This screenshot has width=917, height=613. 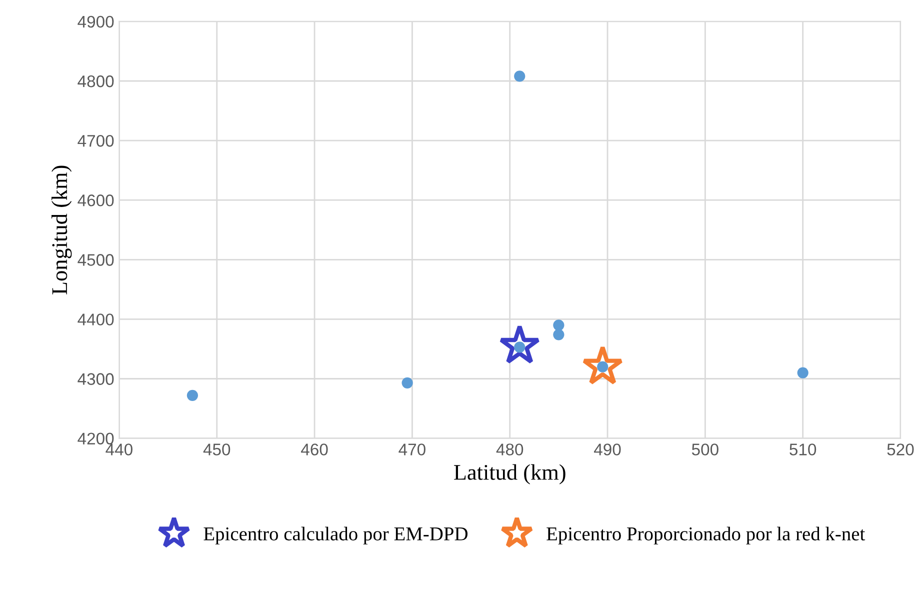 What do you see at coordinates (336, 535) in the screenshot?
I see `legend-label: Epicentro calculado por EM-DPD` at bounding box center [336, 535].